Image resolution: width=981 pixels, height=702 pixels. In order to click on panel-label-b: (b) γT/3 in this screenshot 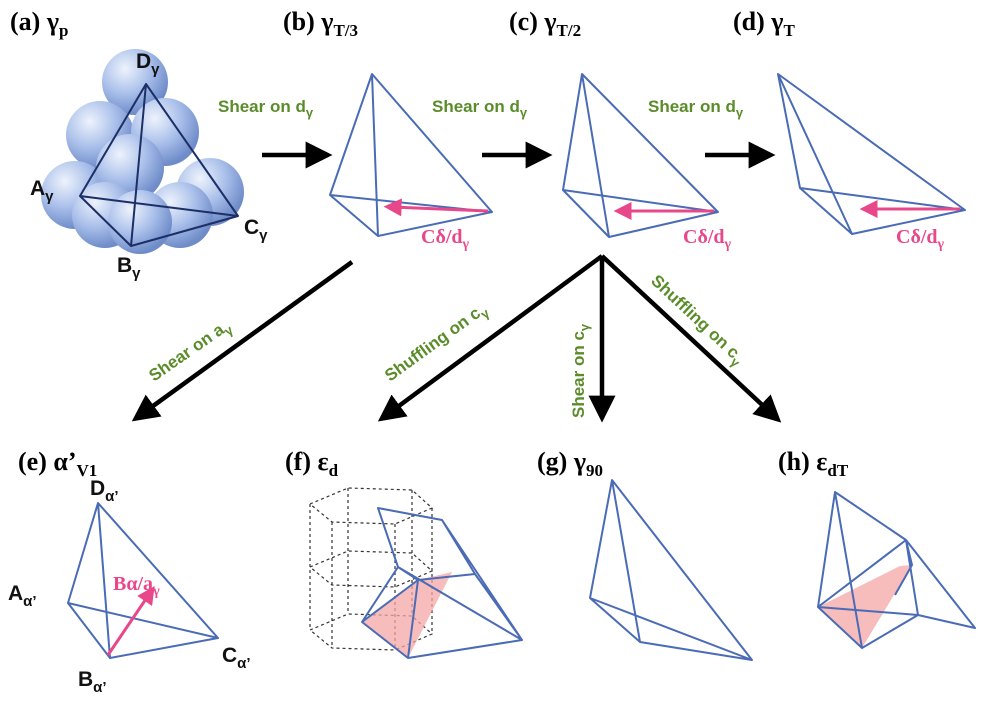, I will do `click(320, 23)`.